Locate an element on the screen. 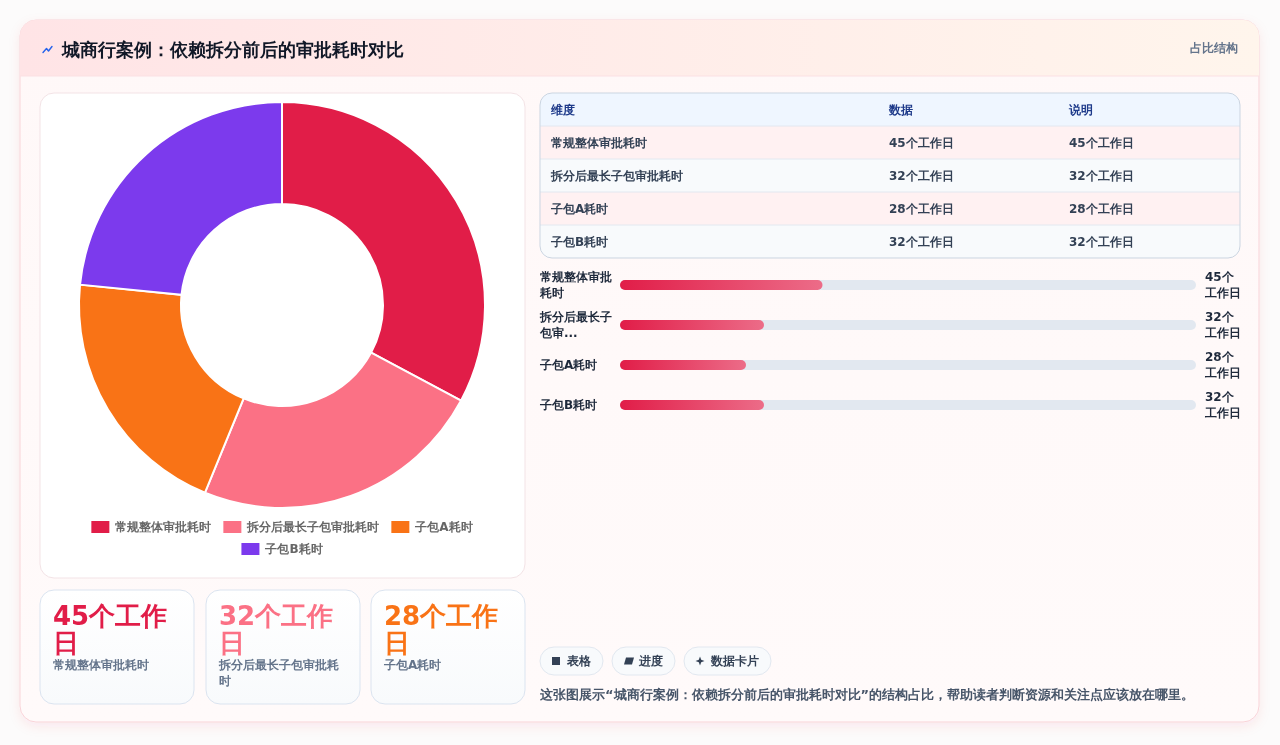 The width and height of the screenshot is (1280, 745). y-tick-label: 子包A耗时 is located at coordinates (568, 365).